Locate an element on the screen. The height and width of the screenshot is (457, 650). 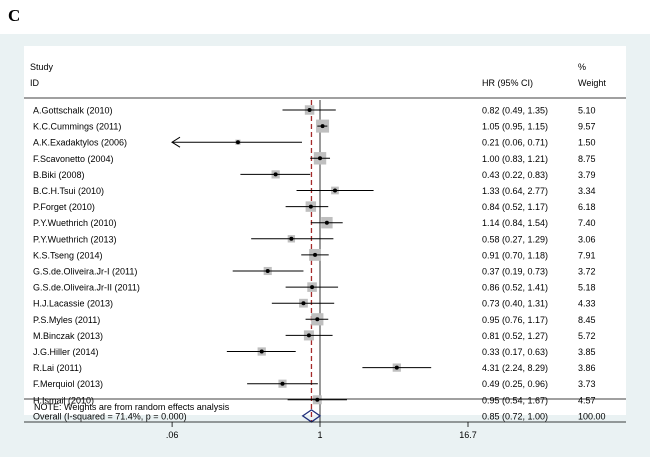
overall-label: Overall (I-squared = 71.4%, p = 0.000) is located at coordinates (110, 416).